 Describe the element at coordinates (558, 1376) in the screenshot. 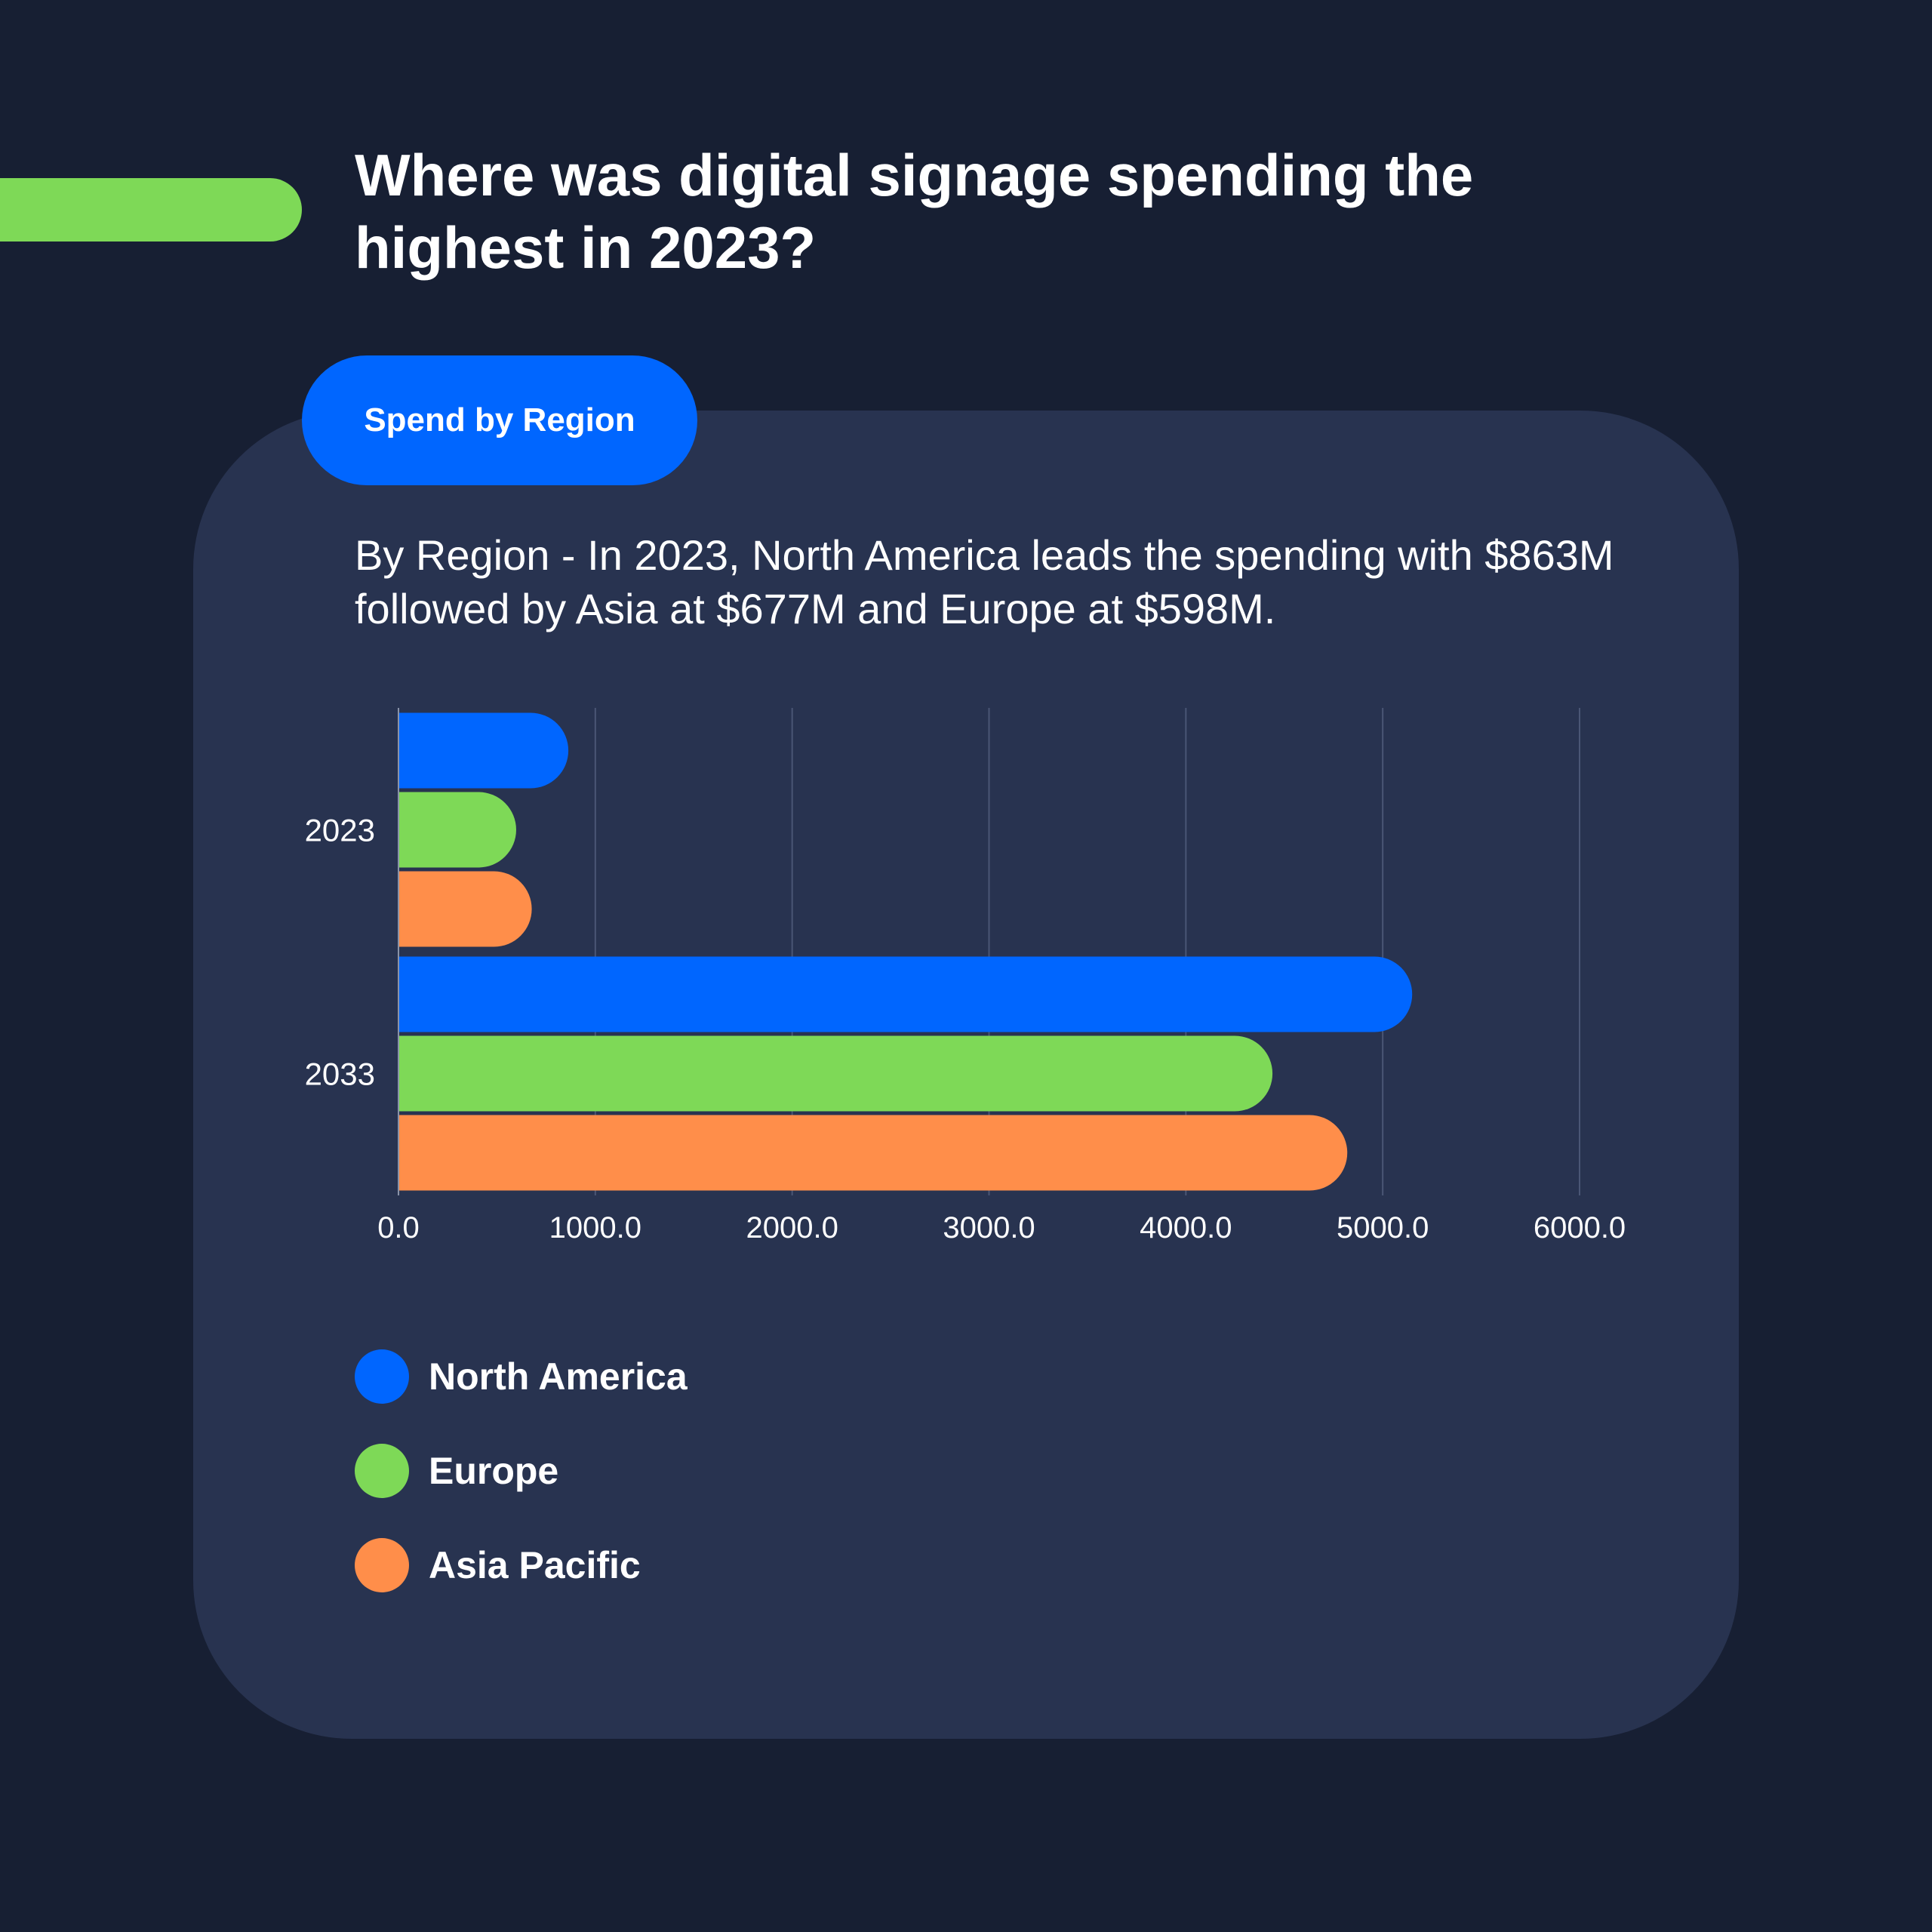

I see `legend-label: North America` at that location.